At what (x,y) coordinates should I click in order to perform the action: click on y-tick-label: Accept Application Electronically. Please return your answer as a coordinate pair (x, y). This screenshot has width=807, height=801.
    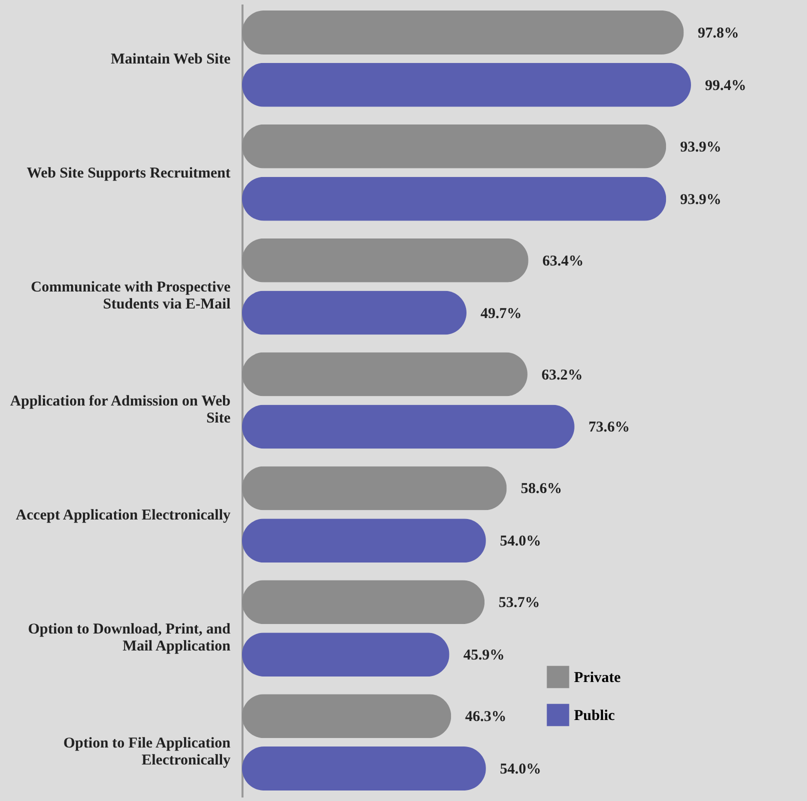
    Looking at the image, I should click on (123, 515).